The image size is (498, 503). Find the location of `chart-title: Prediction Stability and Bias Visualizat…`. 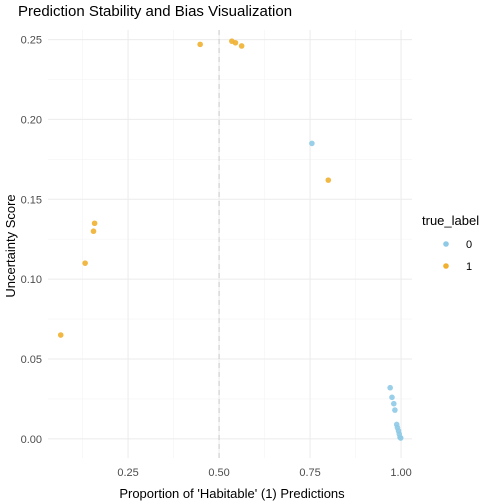

chart-title: Prediction Stability and Bias Visualizat… is located at coordinates (155, 11).